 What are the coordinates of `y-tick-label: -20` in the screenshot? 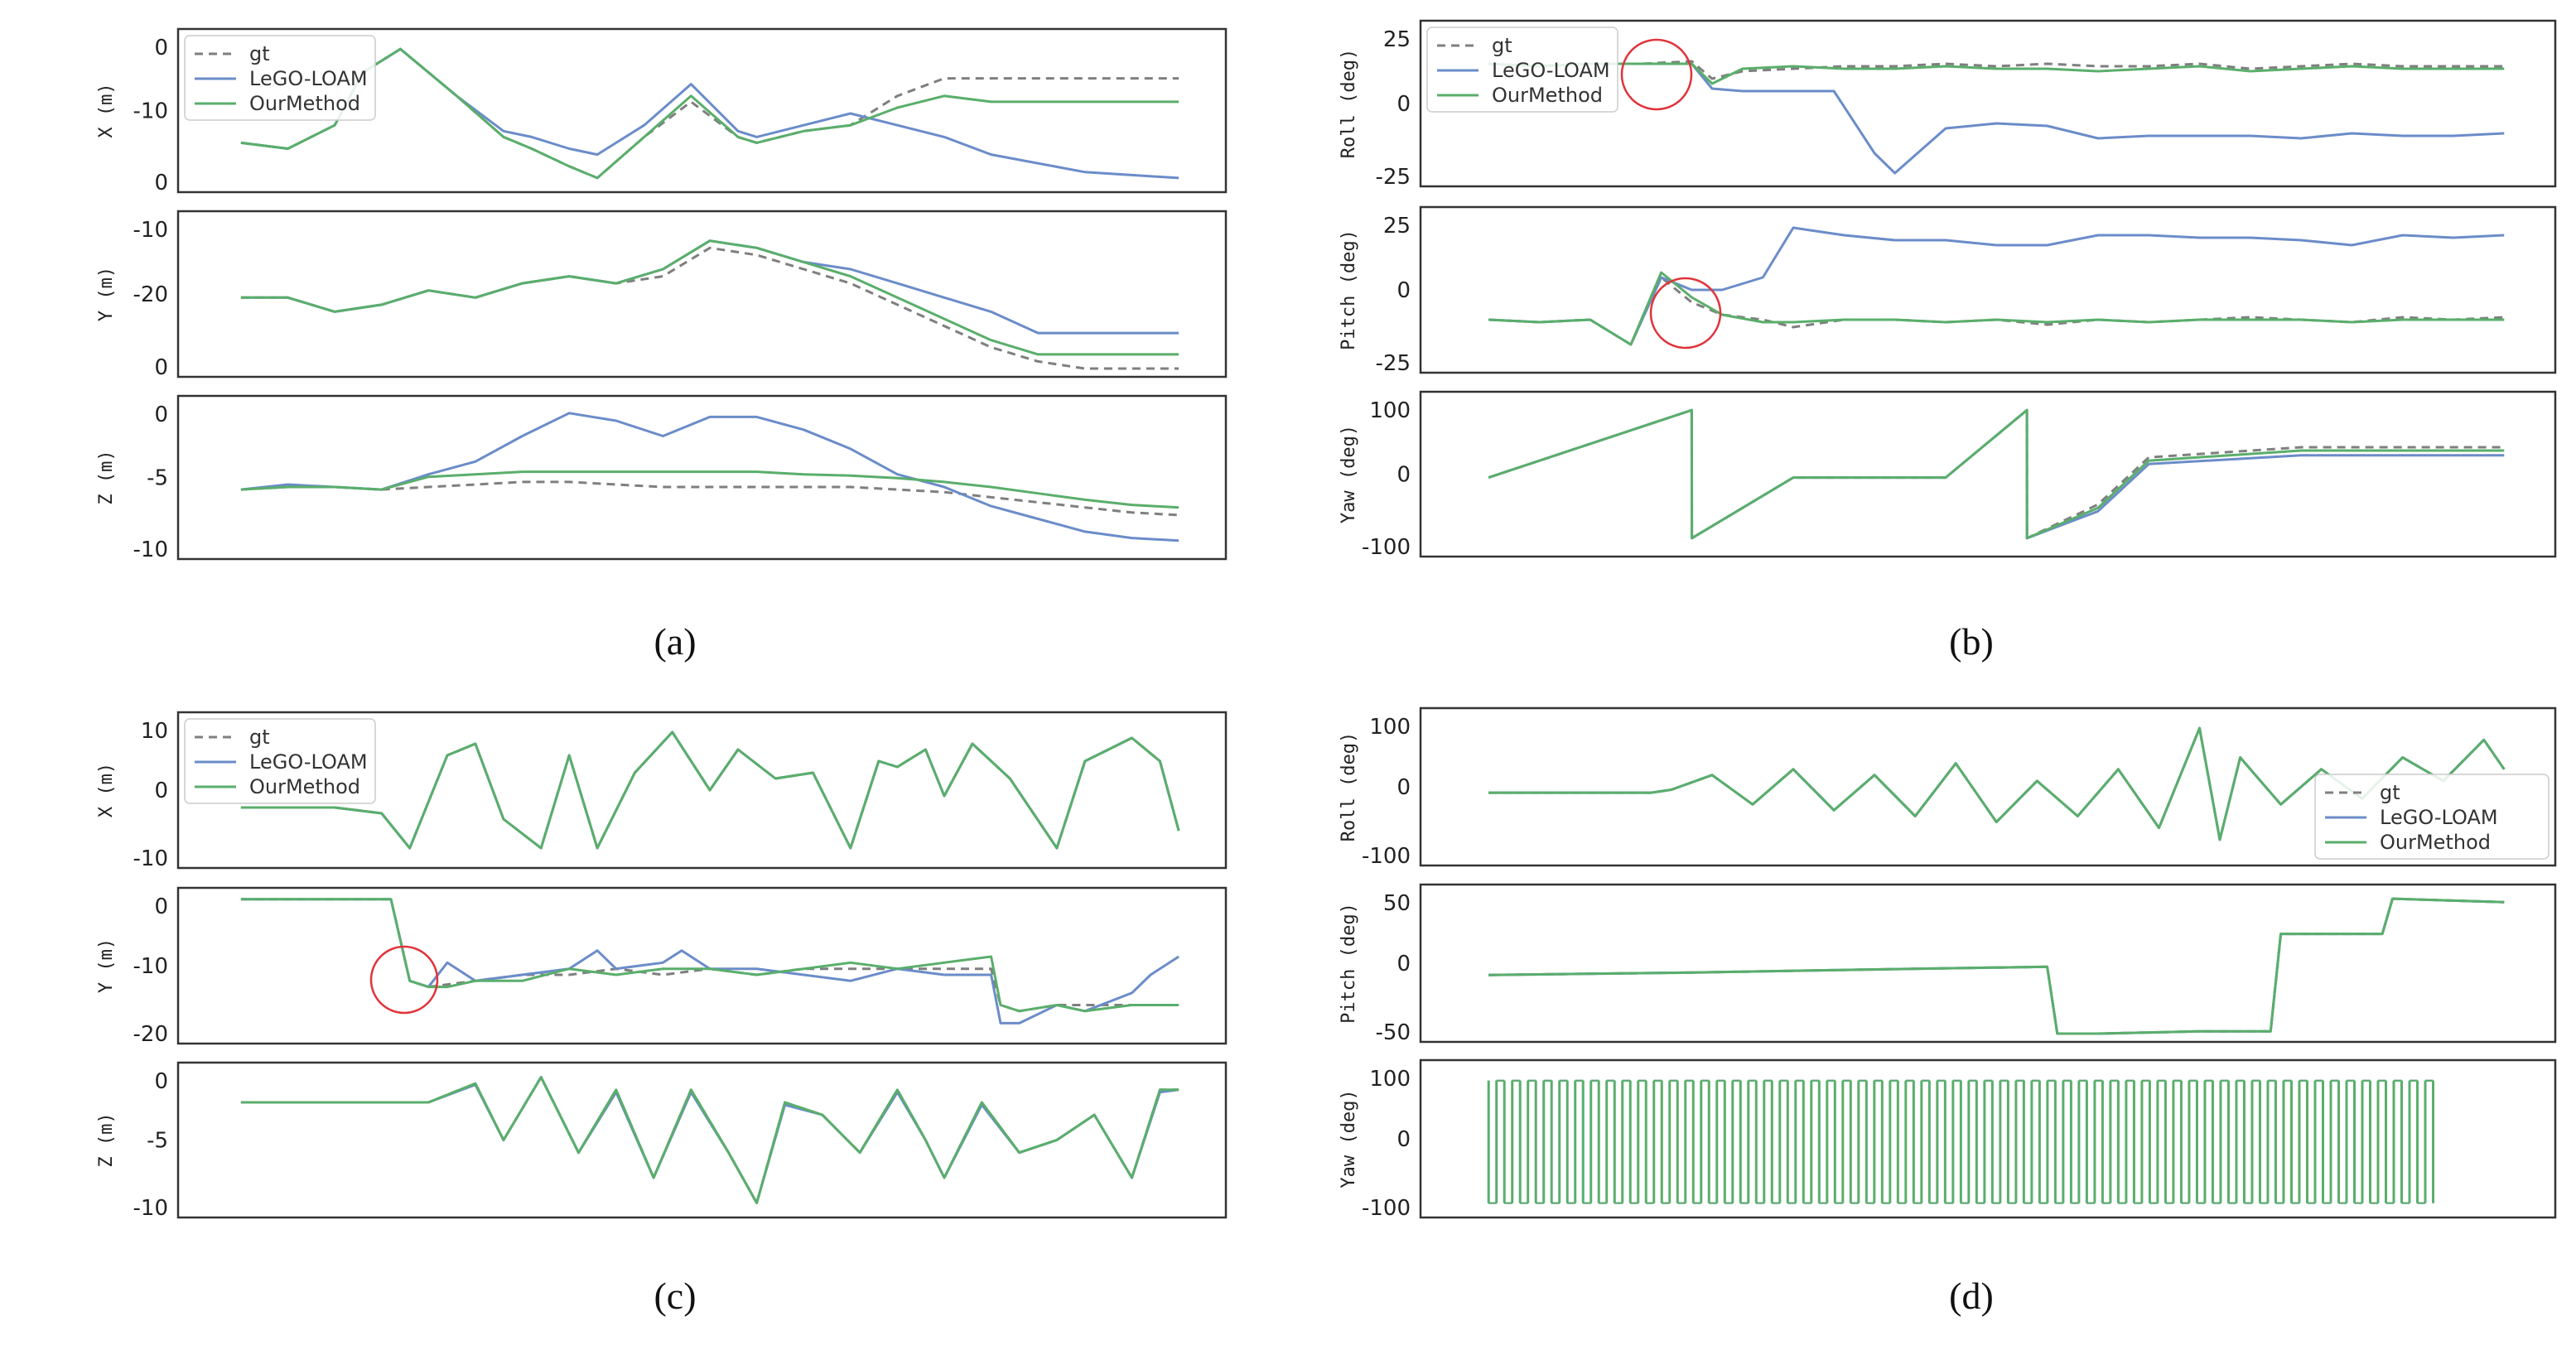 It's located at (151, 1034).